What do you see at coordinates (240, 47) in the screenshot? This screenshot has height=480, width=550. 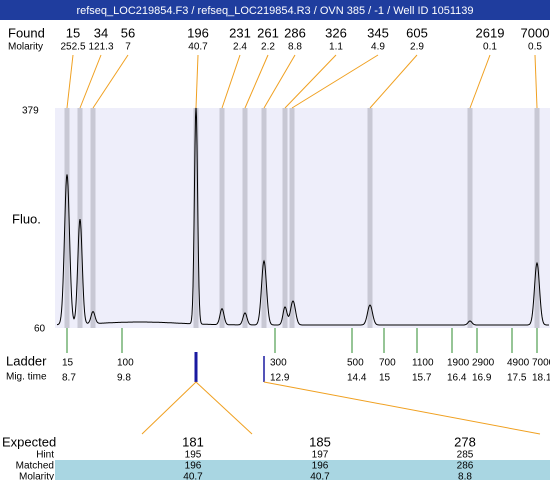 I see `found-molarity: 2.4` at bounding box center [240, 47].